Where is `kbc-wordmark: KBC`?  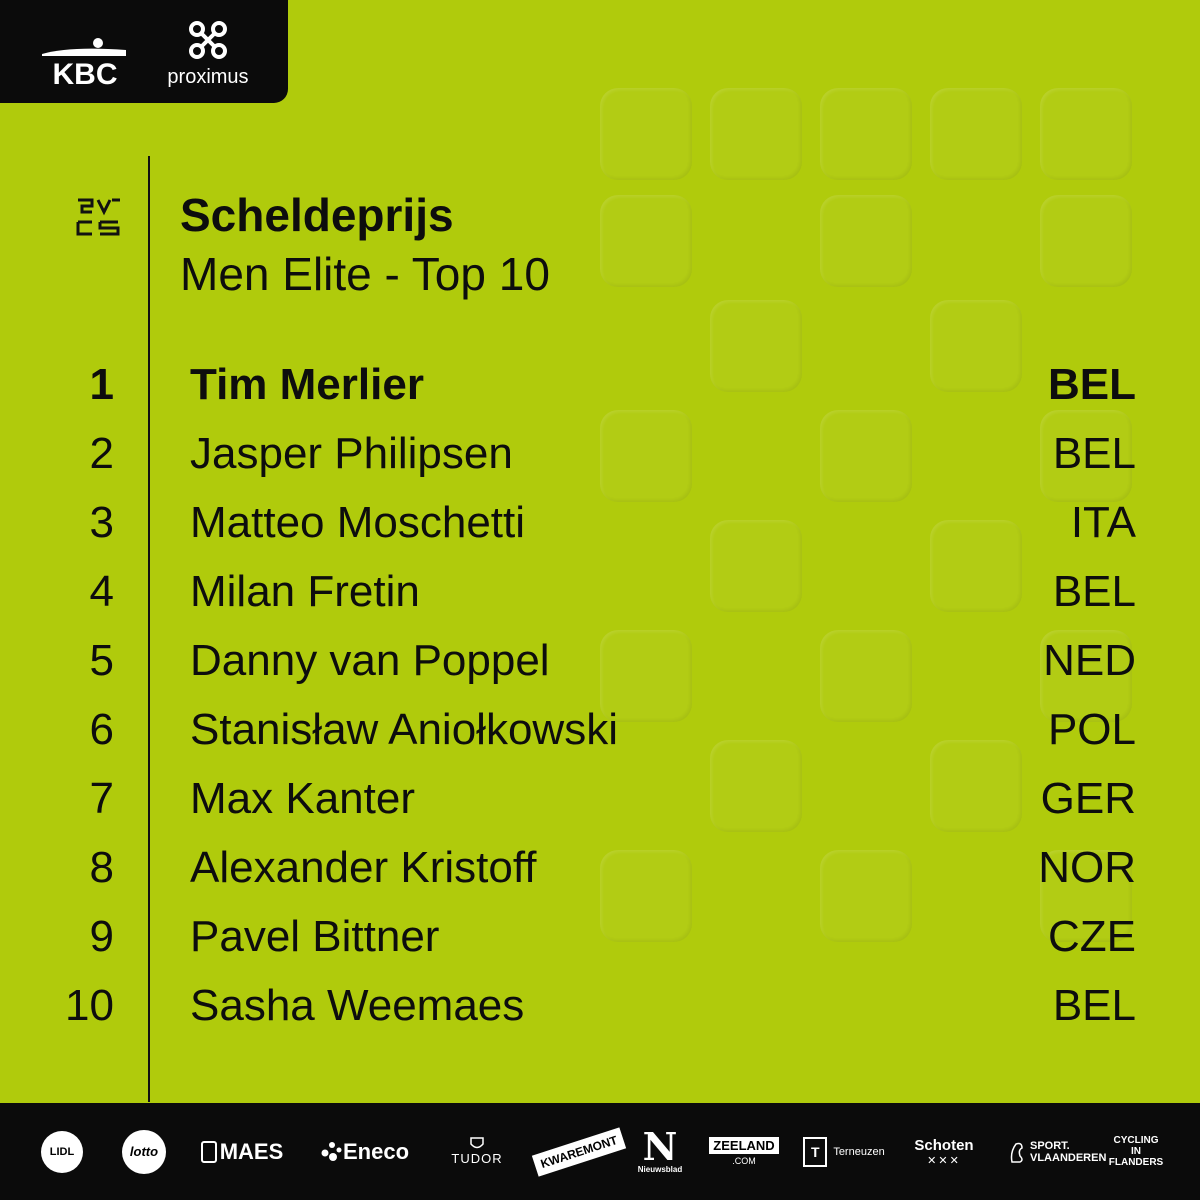
kbc-wordmark: KBC is located at coordinates (85, 74).